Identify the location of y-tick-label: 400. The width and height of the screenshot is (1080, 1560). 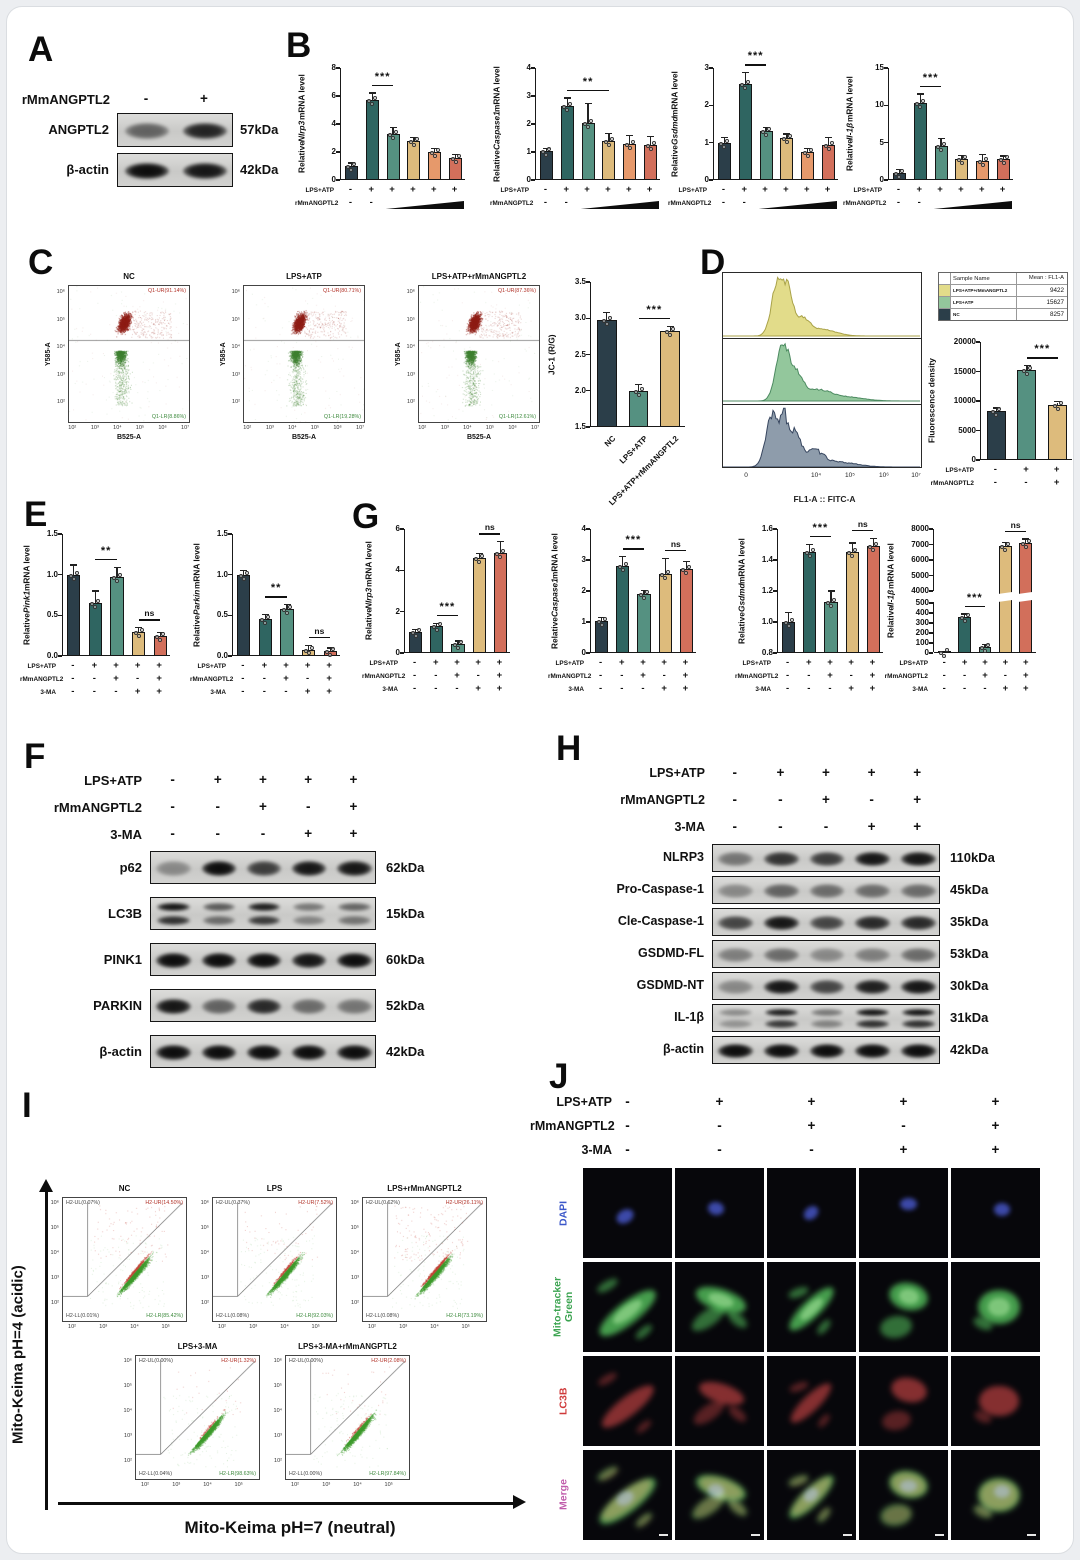
(922, 612).